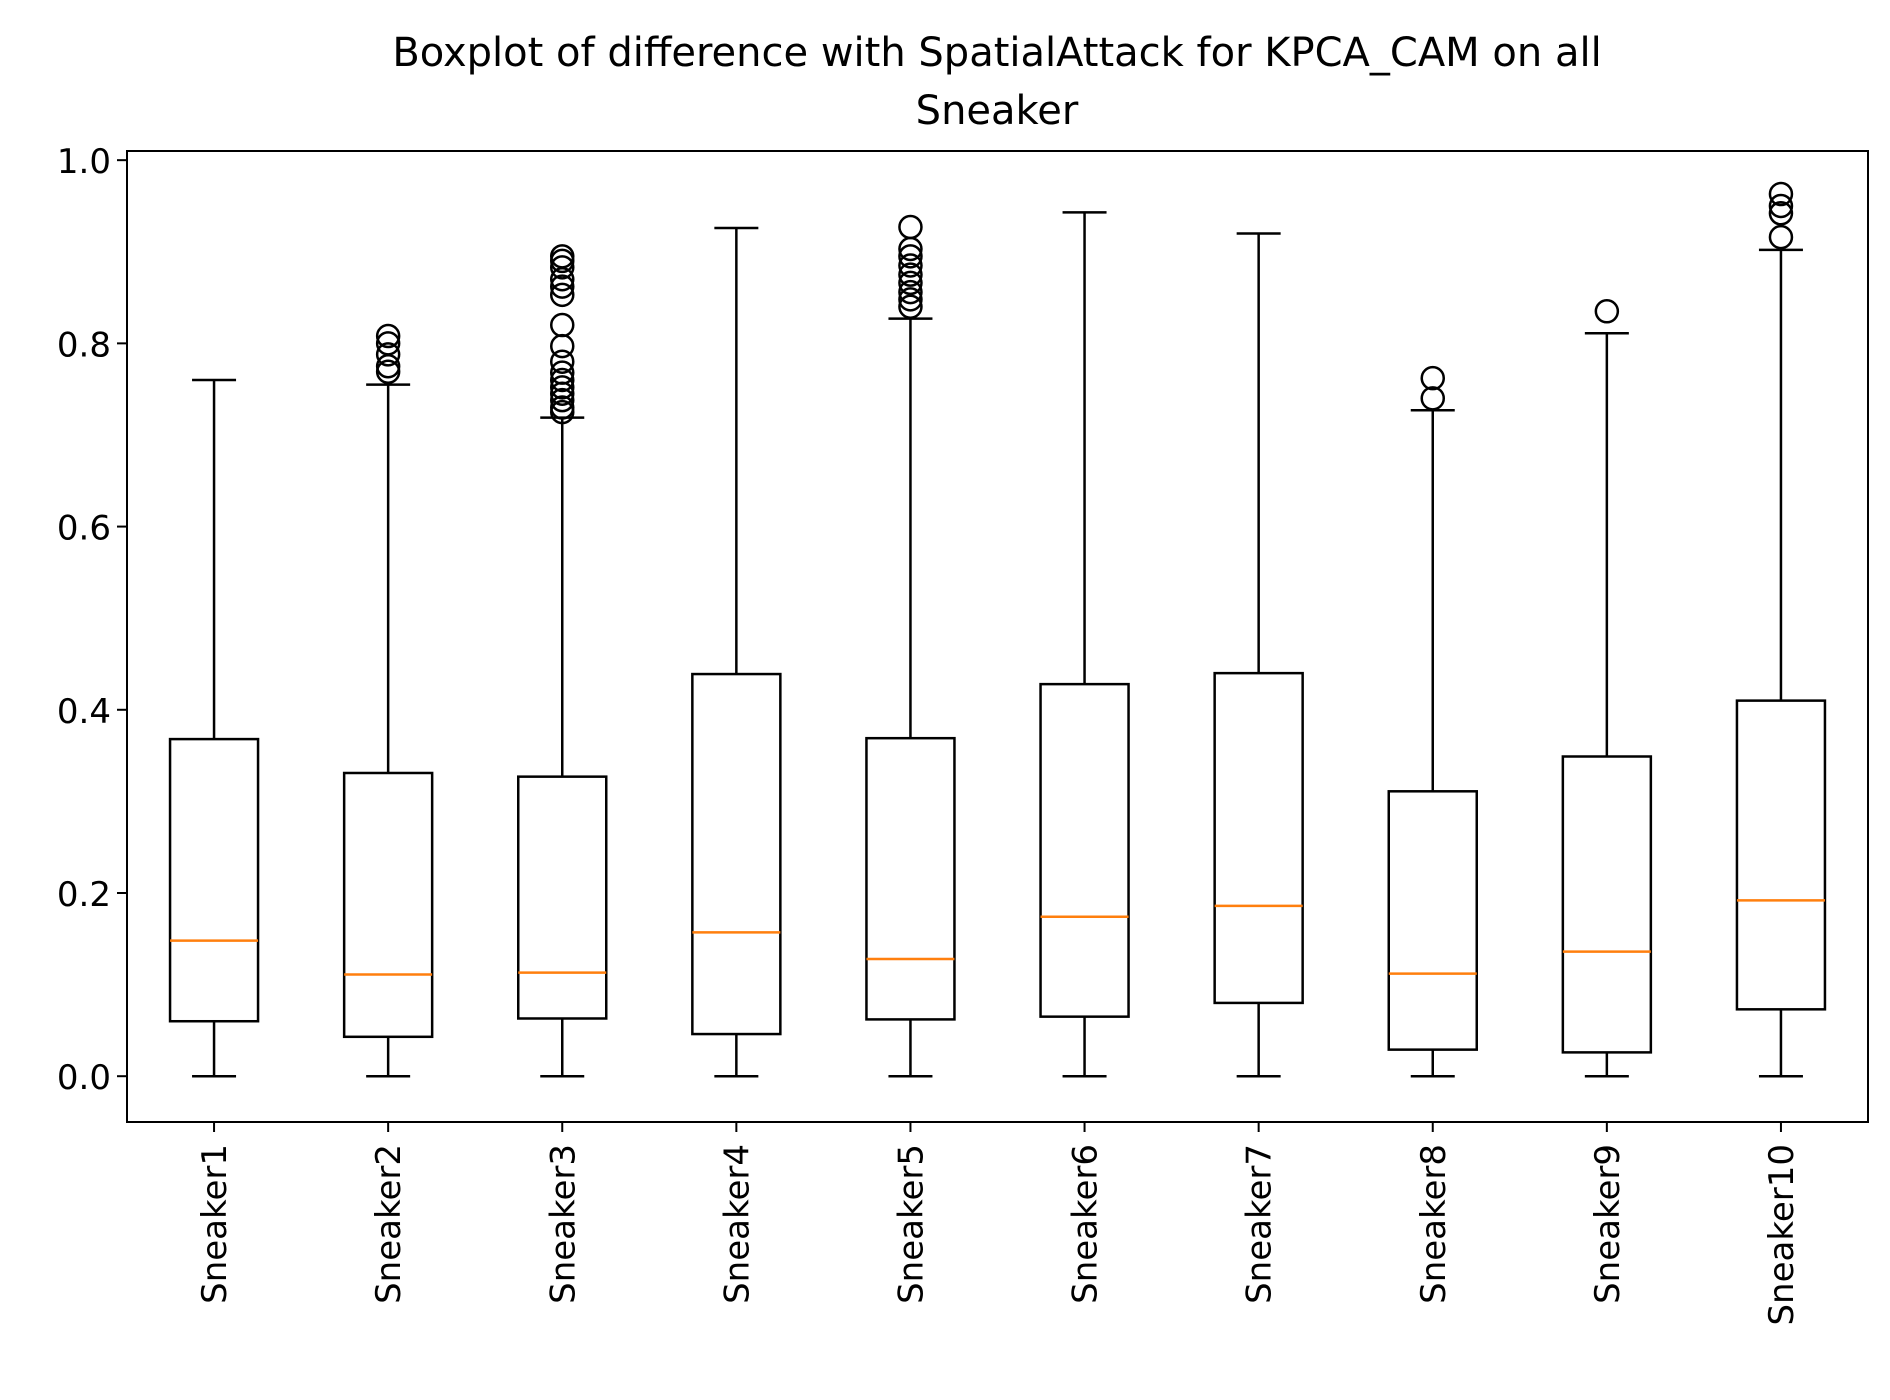  Describe the element at coordinates (563, 1224) in the screenshot. I see `x-tick-label: Sneaker3` at that location.